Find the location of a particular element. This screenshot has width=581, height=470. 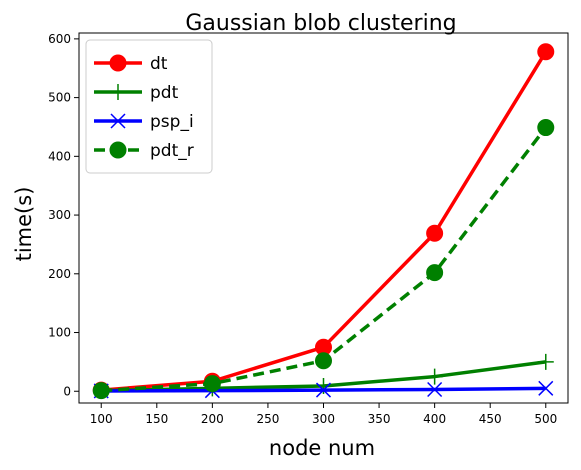

x-tick-label: 450 is located at coordinates (490, 419).